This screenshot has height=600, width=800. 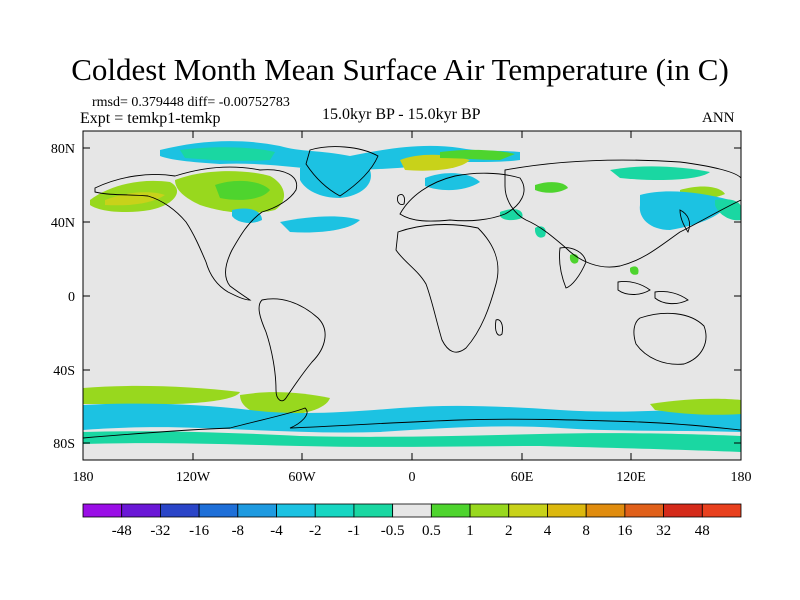 What do you see at coordinates (631, 477) in the screenshot?
I see `lon-tick-label: 120E` at bounding box center [631, 477].